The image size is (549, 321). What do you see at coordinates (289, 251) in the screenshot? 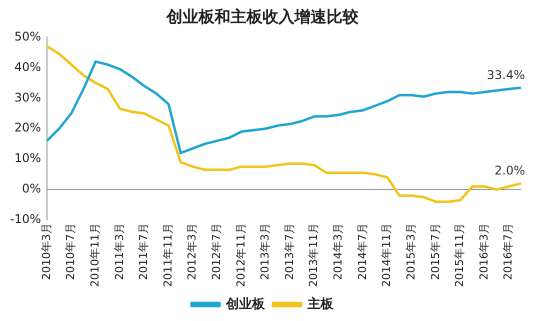
I see `x-tick-label: 2013年7月` at bounding box center [289, 251].